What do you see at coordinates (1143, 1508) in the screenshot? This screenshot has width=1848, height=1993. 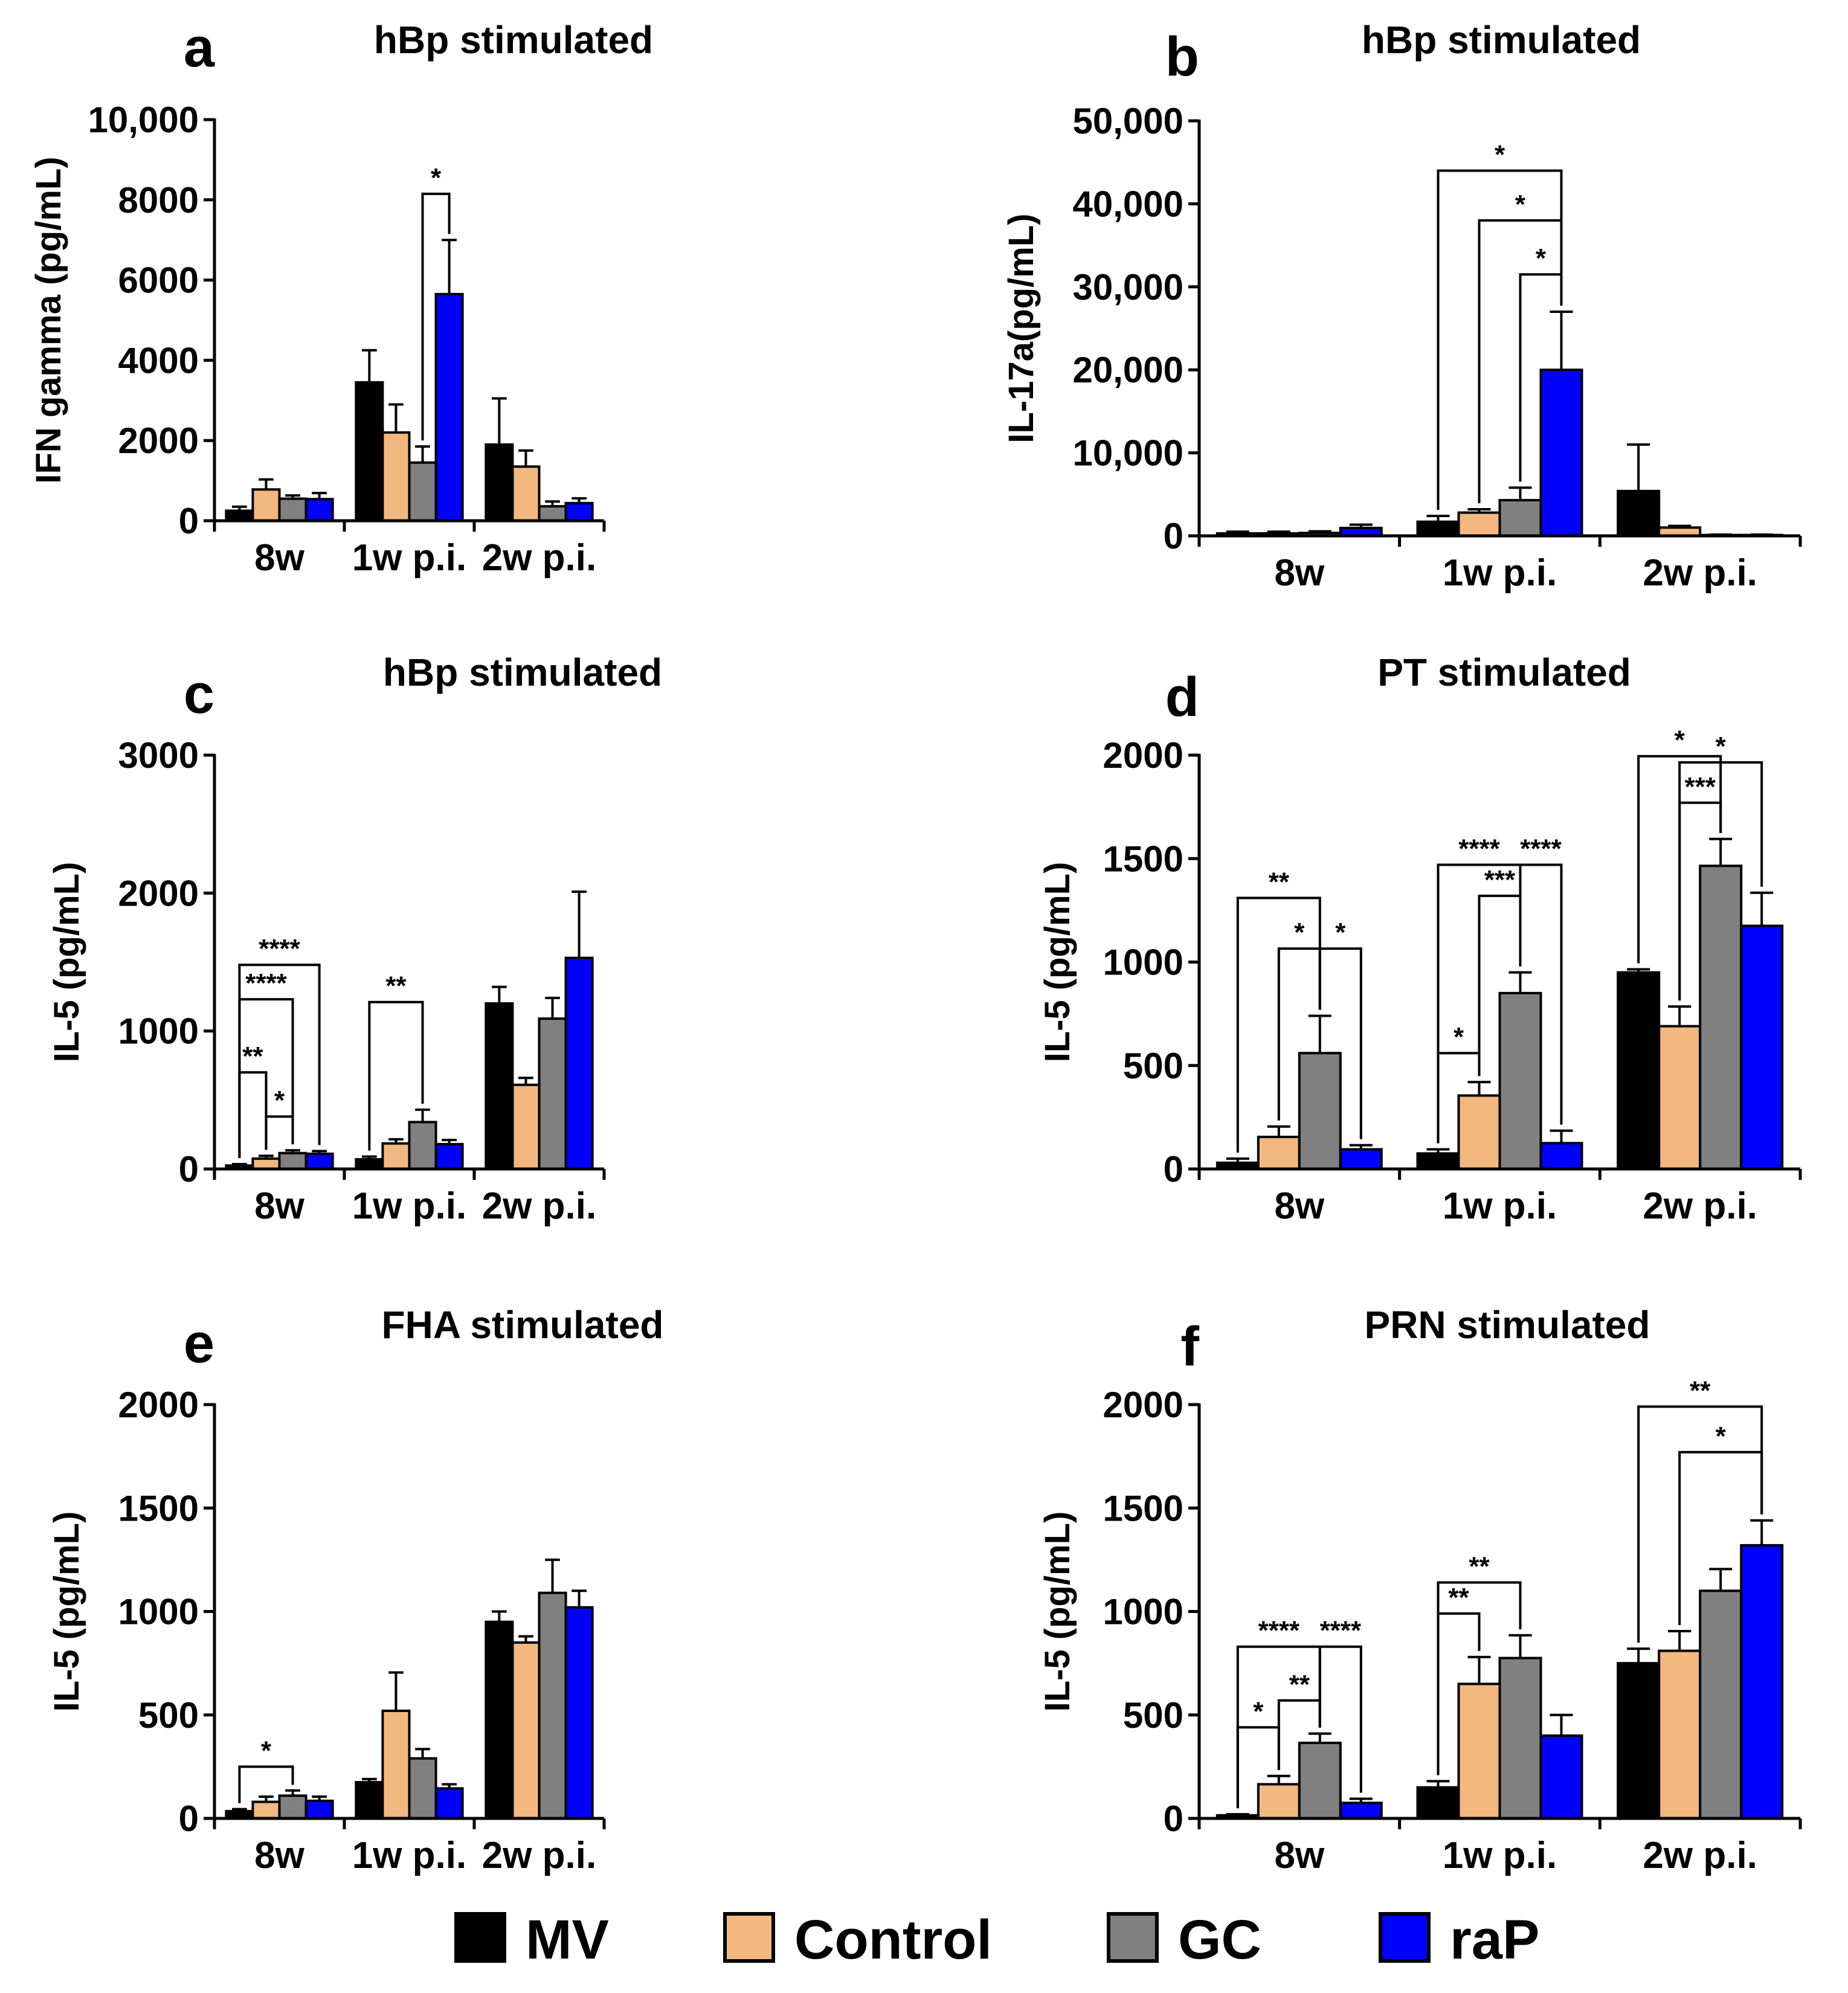 I see `y-tick-label: 1500` at bounding box center [1143, 1508].